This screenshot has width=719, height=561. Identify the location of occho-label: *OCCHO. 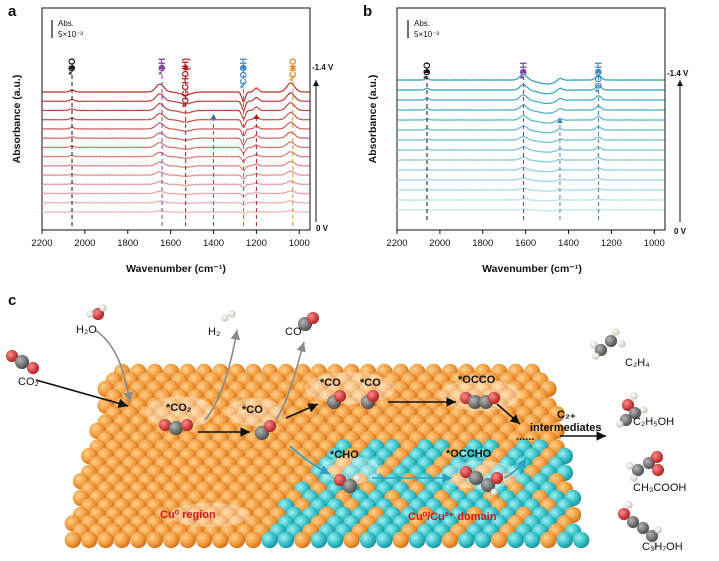
(469, 454).